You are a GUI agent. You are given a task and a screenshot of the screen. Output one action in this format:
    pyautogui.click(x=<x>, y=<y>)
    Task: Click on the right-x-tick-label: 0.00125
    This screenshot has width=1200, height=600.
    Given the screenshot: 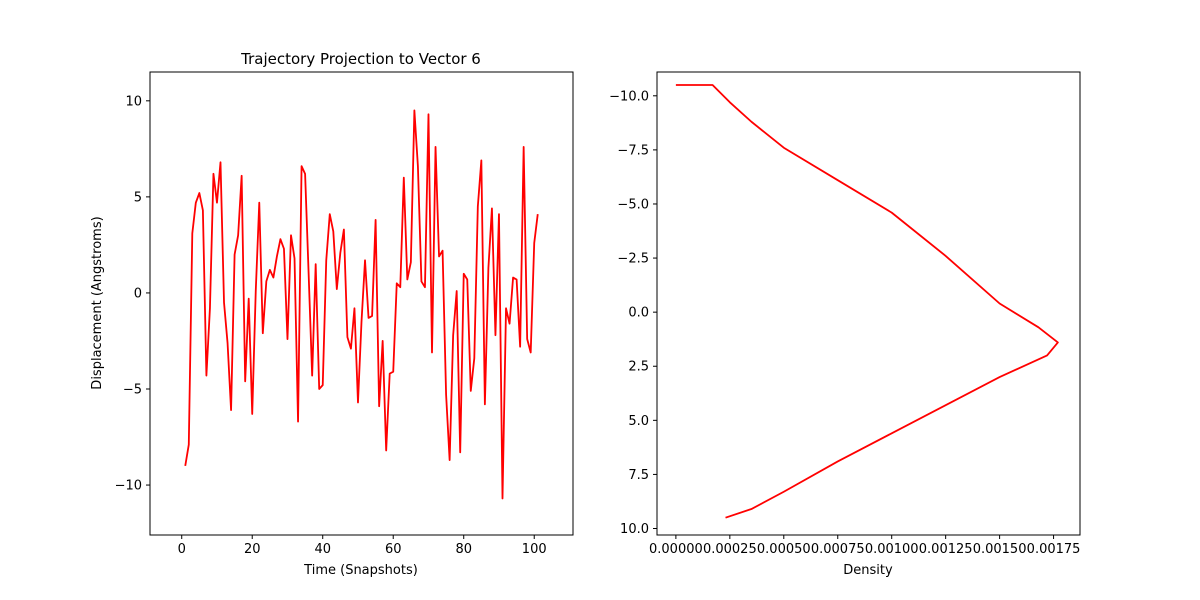 What is the action you would take?
    pyautogui.click(x=946, y=549)
    